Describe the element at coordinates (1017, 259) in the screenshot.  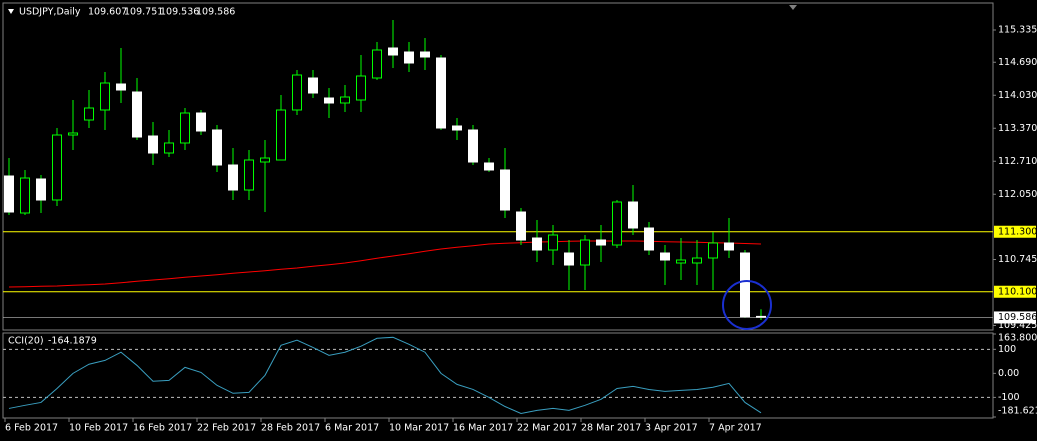
I see `y-tick-label: 110.745` at that location.